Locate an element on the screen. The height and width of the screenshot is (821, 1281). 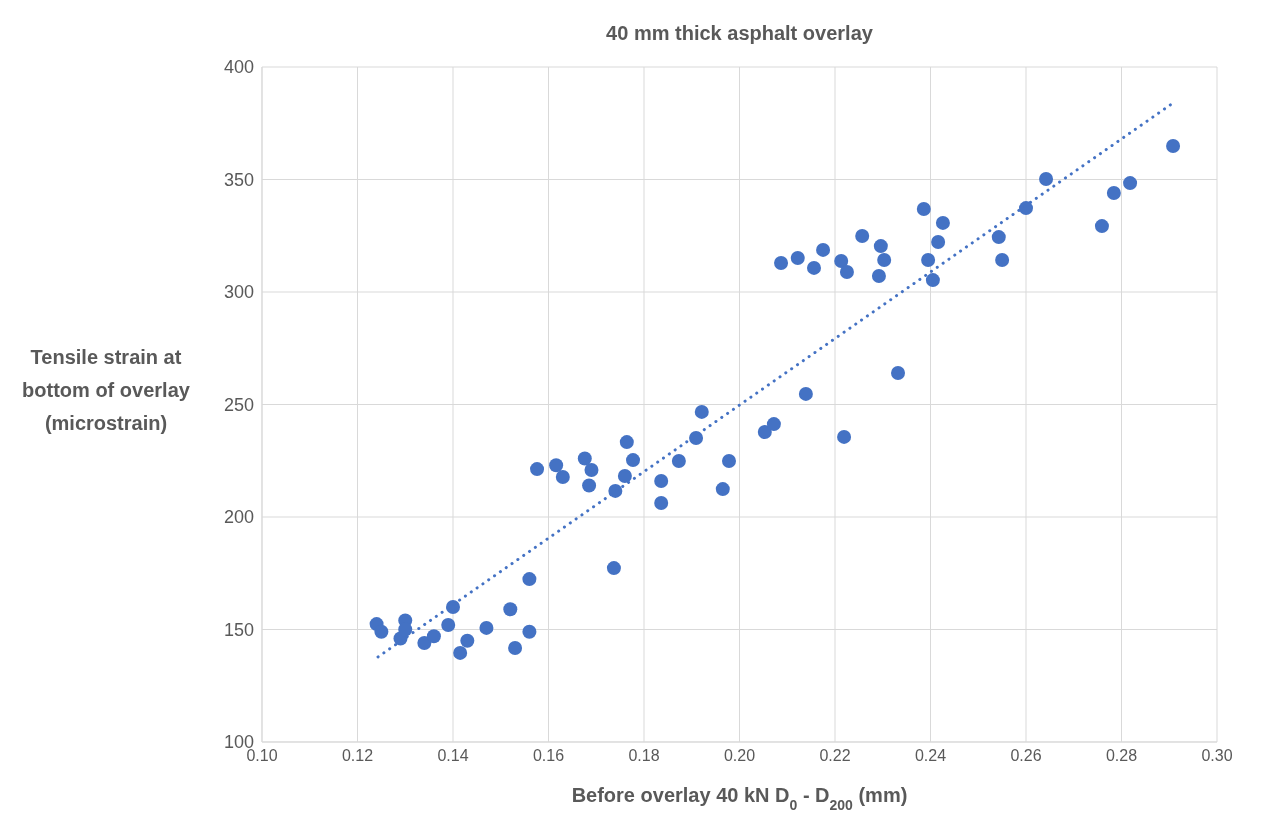
x-tick-label: 0.16 is located at coordinates (548, 756).